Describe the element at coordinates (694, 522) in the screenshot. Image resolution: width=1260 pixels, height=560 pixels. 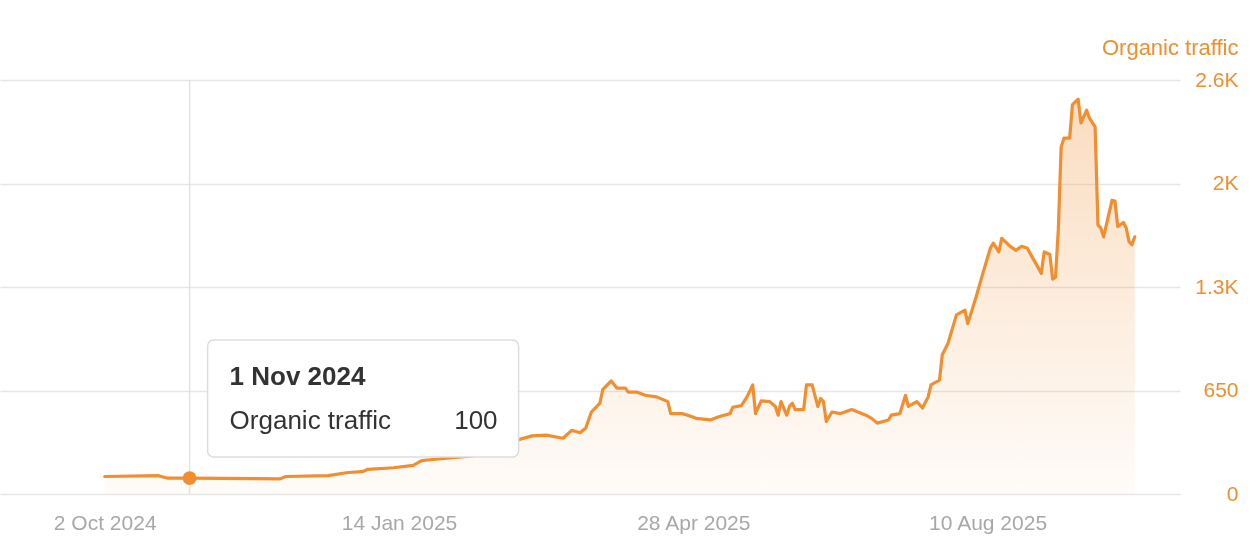
I see `x-tick-label: 28 Apr 2025` at that location.